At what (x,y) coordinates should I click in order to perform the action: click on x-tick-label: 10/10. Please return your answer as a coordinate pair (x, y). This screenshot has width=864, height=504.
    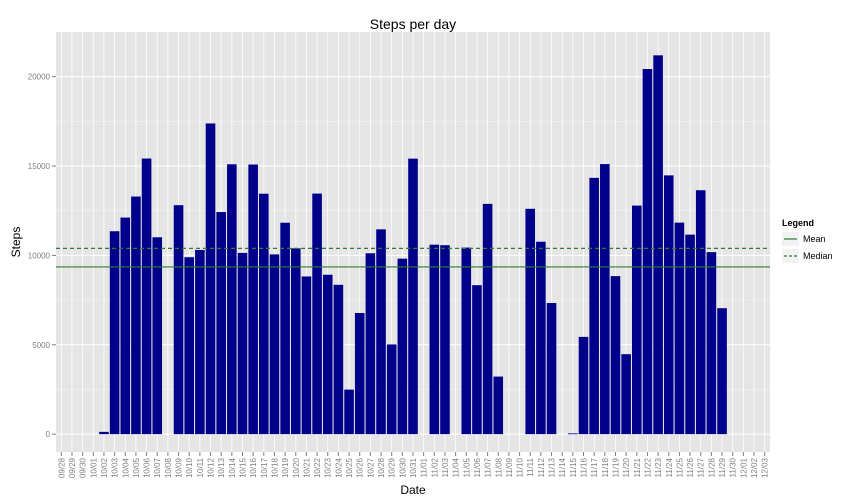
    Looking at the image, I should click on (189, 467).